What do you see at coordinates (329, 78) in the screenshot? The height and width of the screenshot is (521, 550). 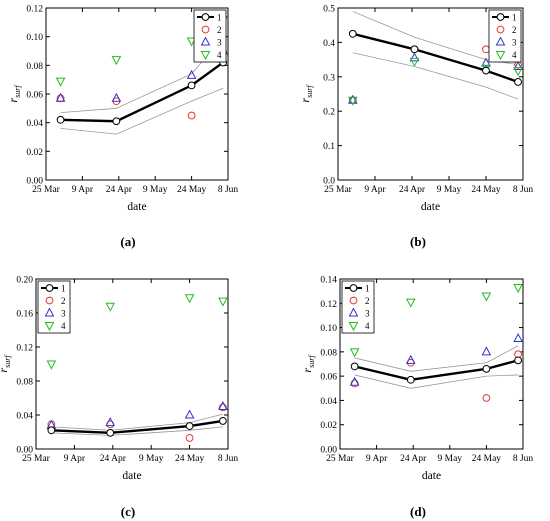 I see `y-tick-label: 0.3` at bounding box center [329, 78].